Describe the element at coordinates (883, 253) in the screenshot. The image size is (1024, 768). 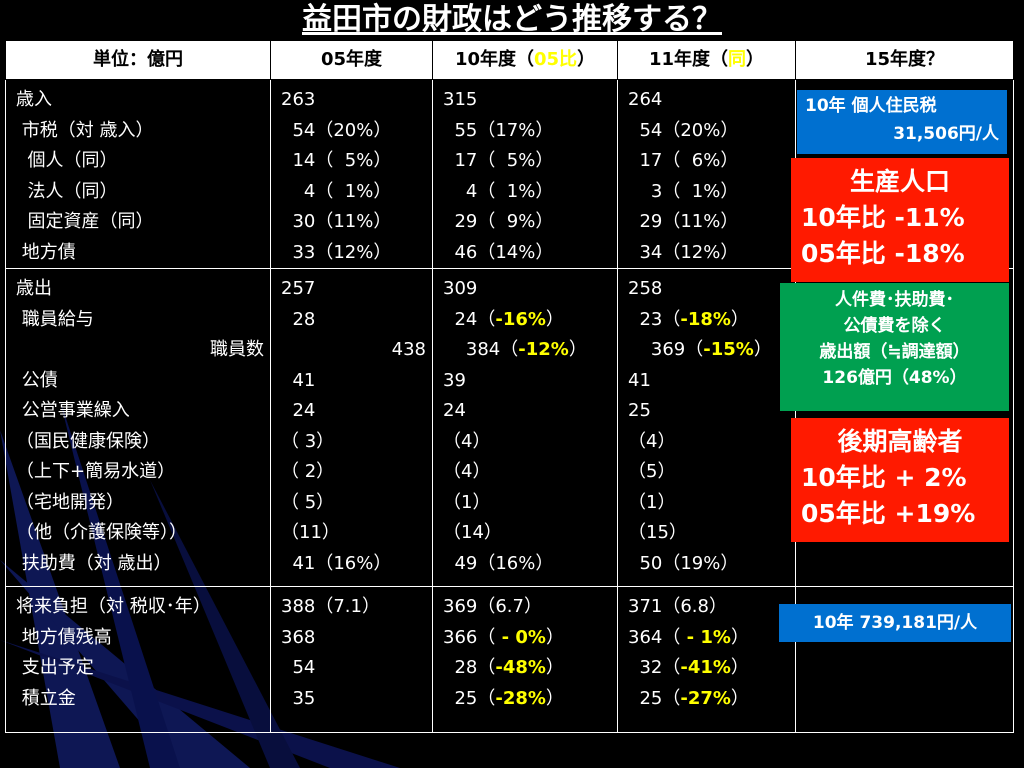
I see `callout-working-population-05: 05年比 -18%` at that location.